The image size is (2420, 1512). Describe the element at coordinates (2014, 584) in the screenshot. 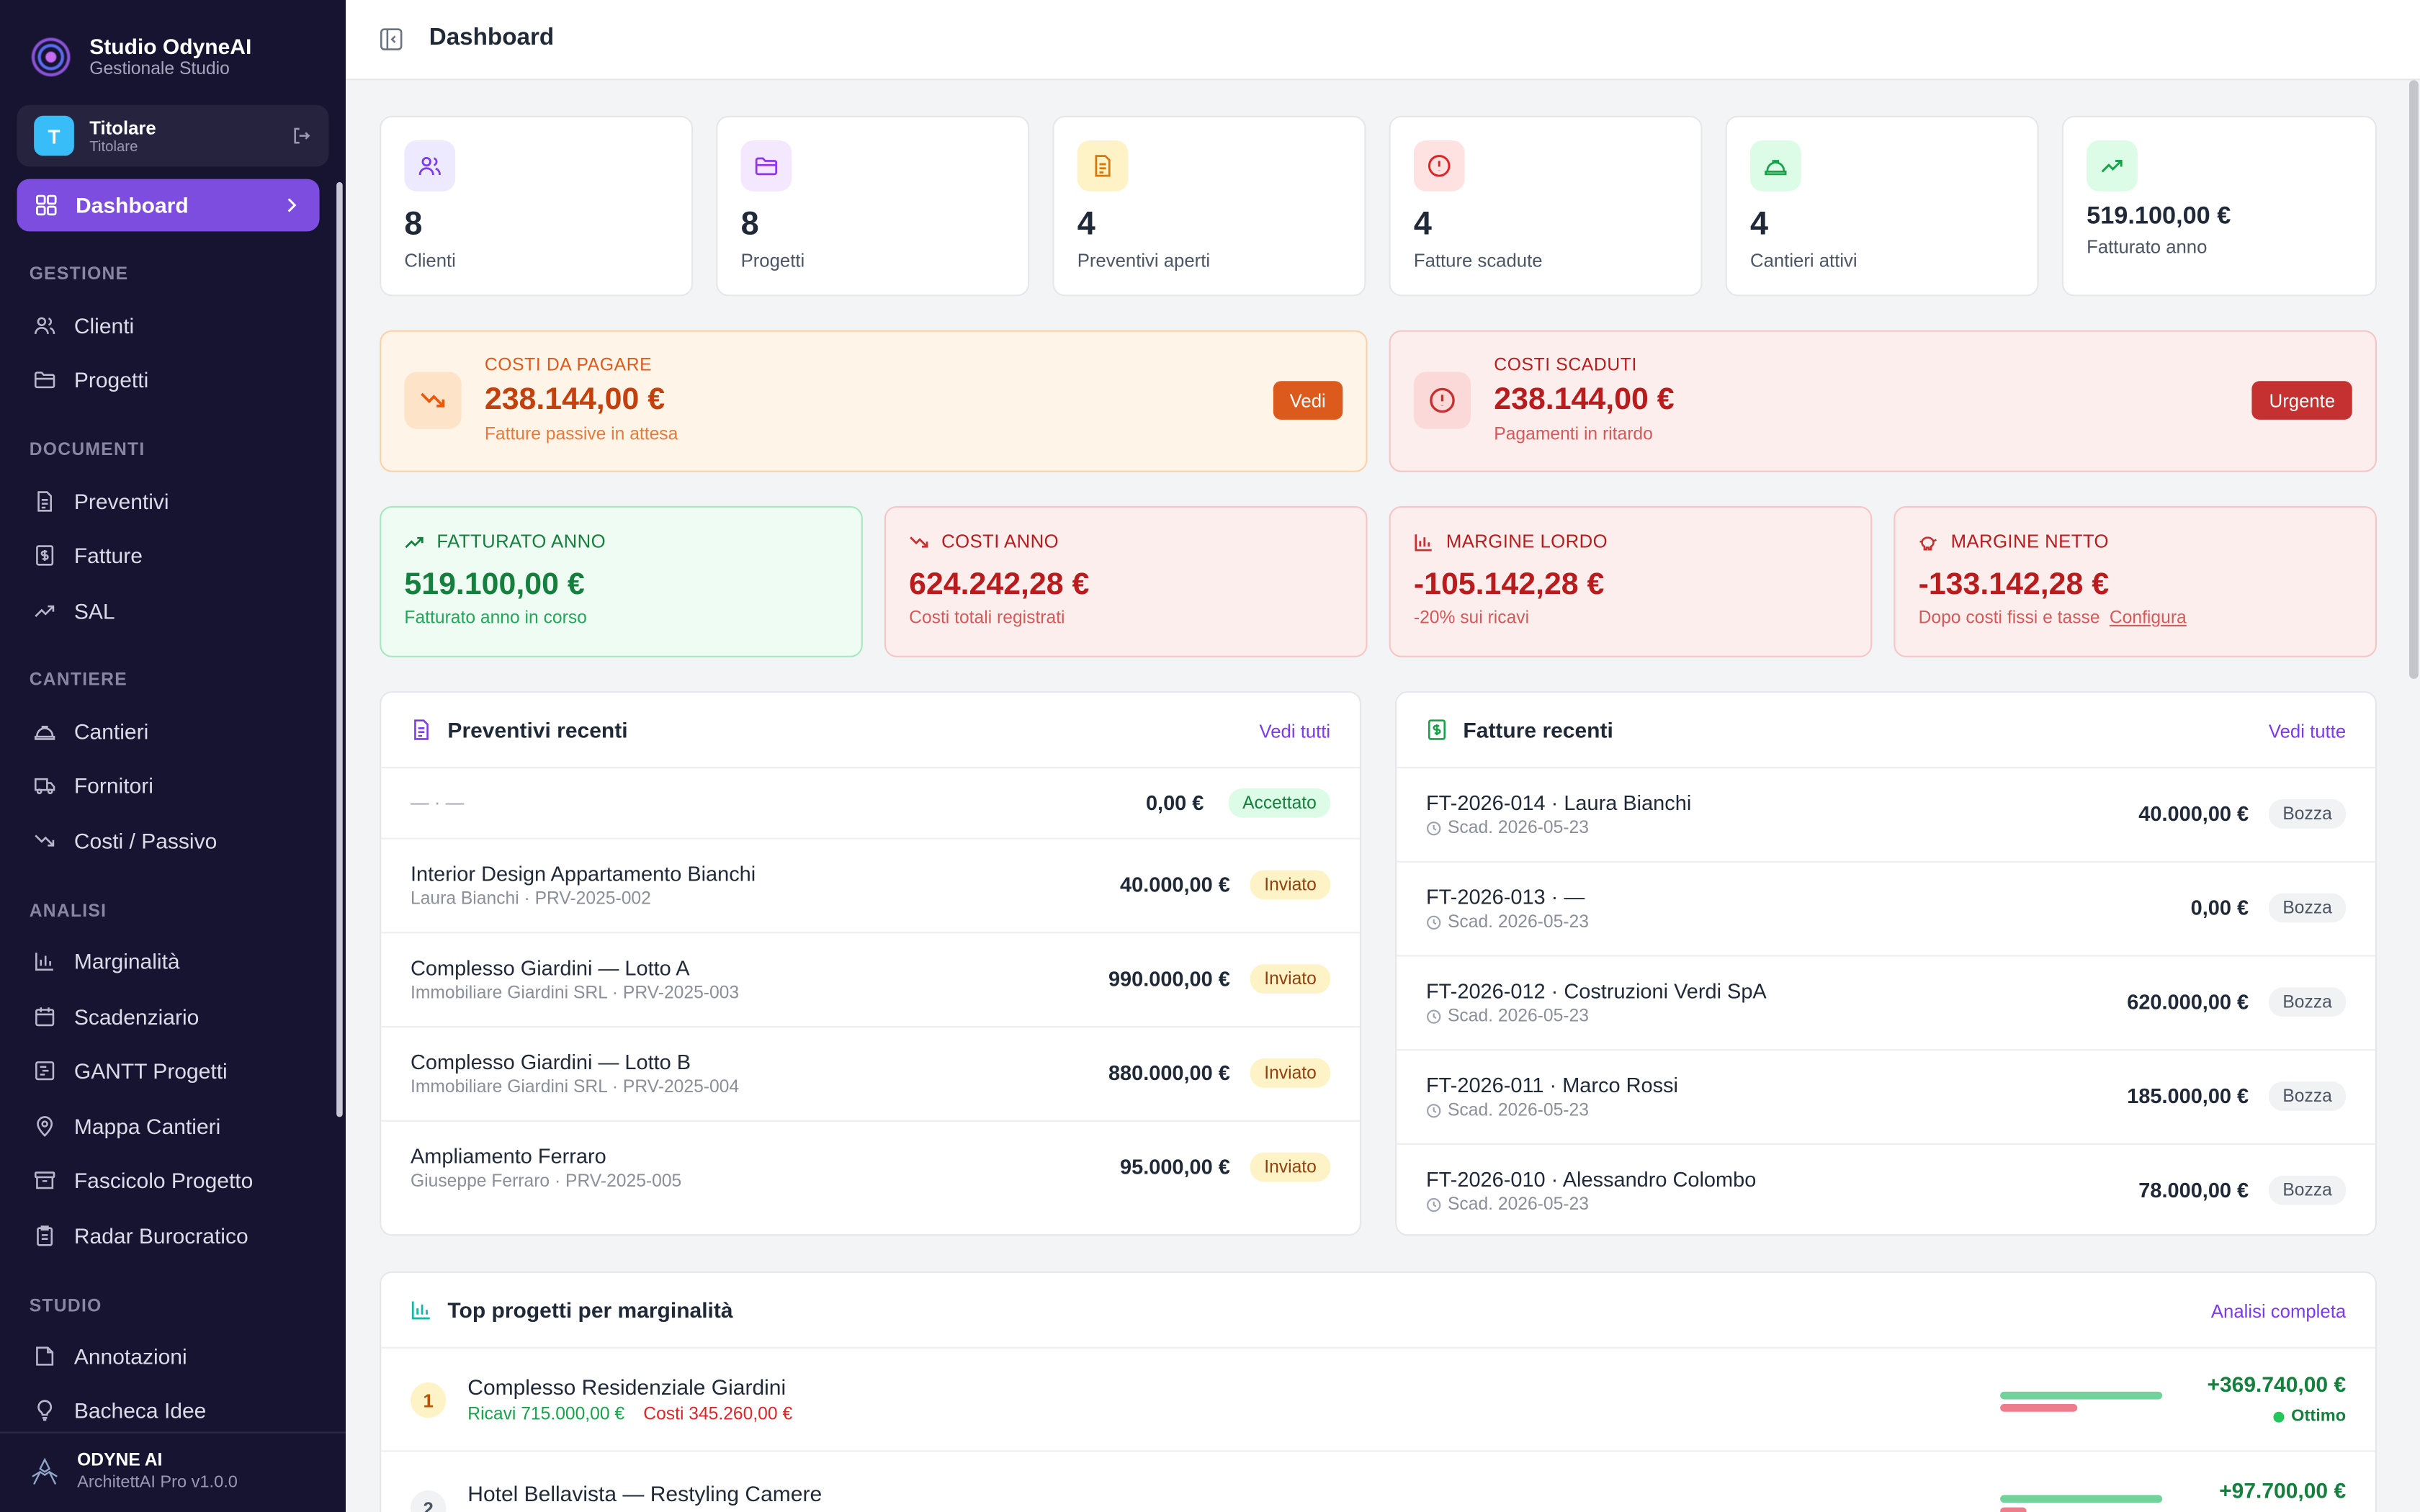

I see `kpi-value: -133.142,28 €` at that location.